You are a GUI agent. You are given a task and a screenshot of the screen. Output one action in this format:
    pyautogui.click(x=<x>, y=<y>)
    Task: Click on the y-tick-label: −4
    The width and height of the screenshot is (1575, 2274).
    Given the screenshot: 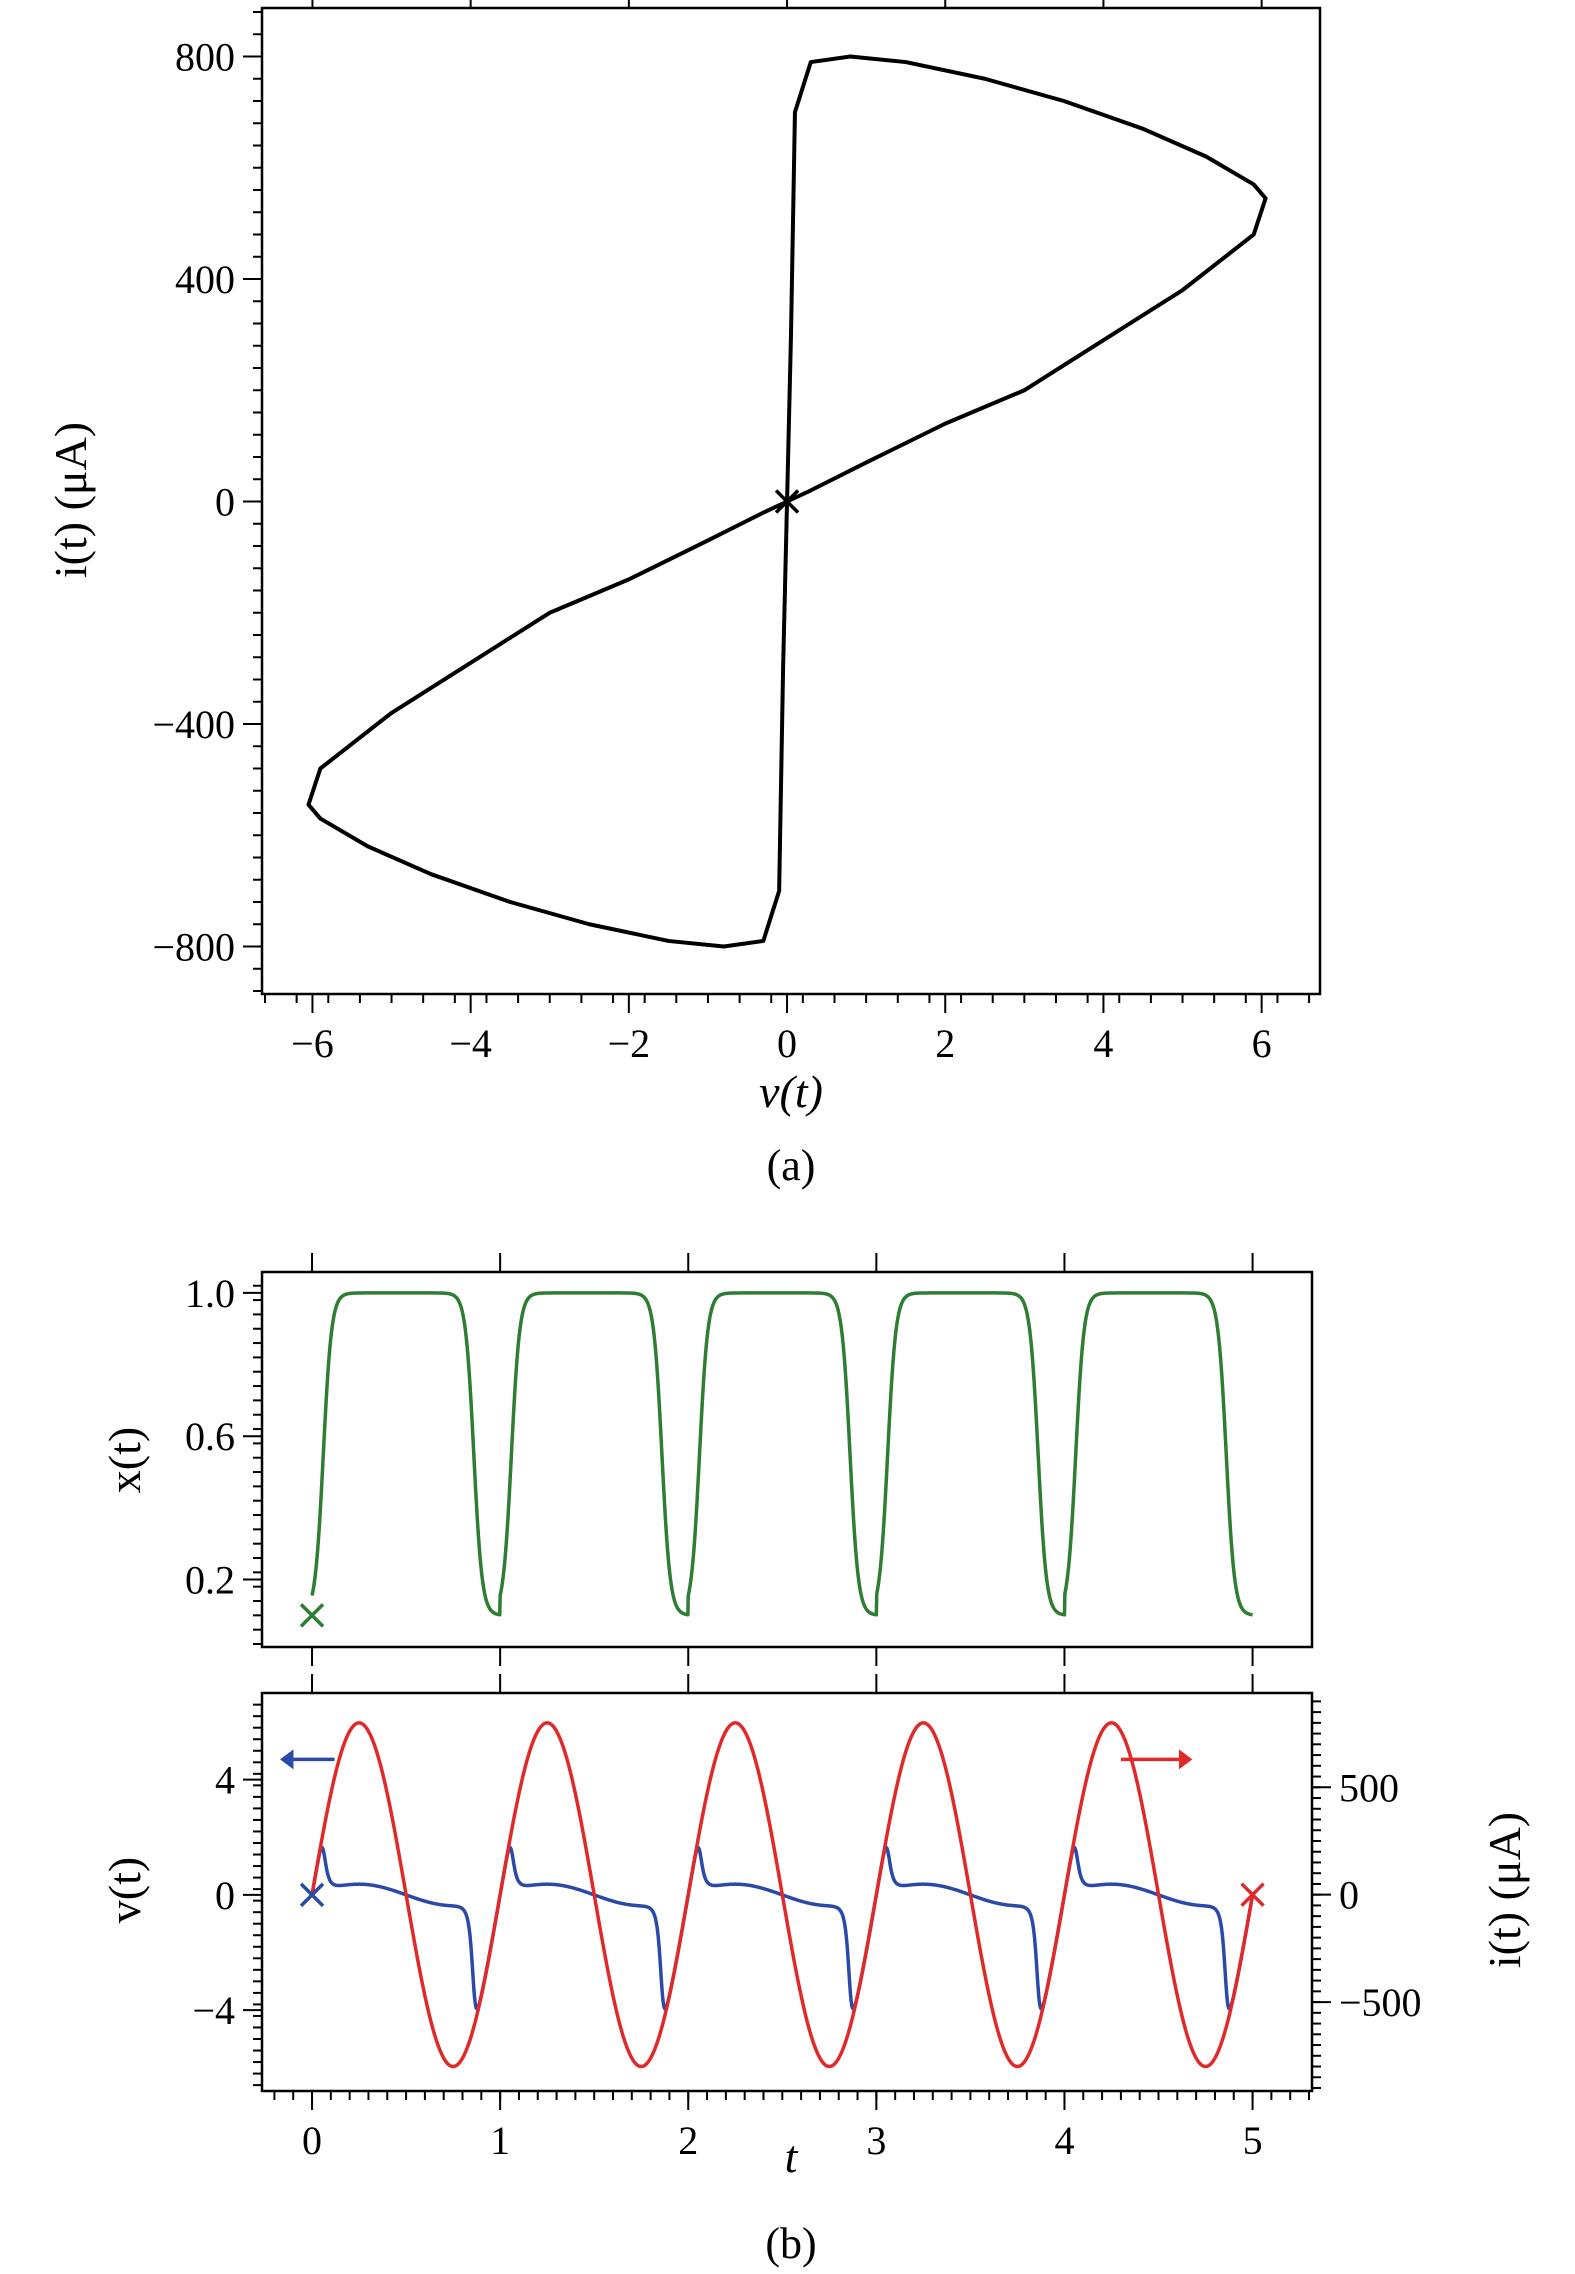 What is the action you would take?
    pyautogui.click(x=213, y=2010)
    